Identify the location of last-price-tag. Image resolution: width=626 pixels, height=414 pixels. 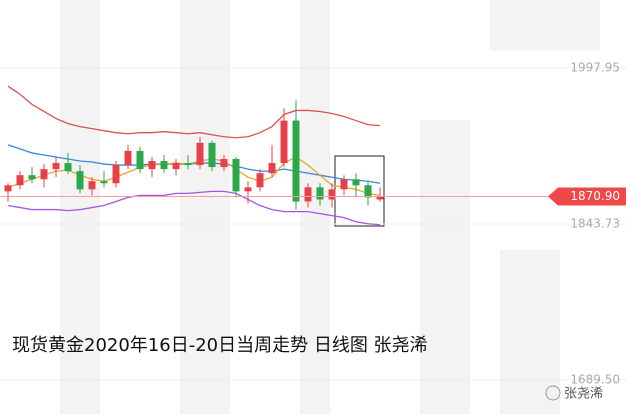
(587, 196).